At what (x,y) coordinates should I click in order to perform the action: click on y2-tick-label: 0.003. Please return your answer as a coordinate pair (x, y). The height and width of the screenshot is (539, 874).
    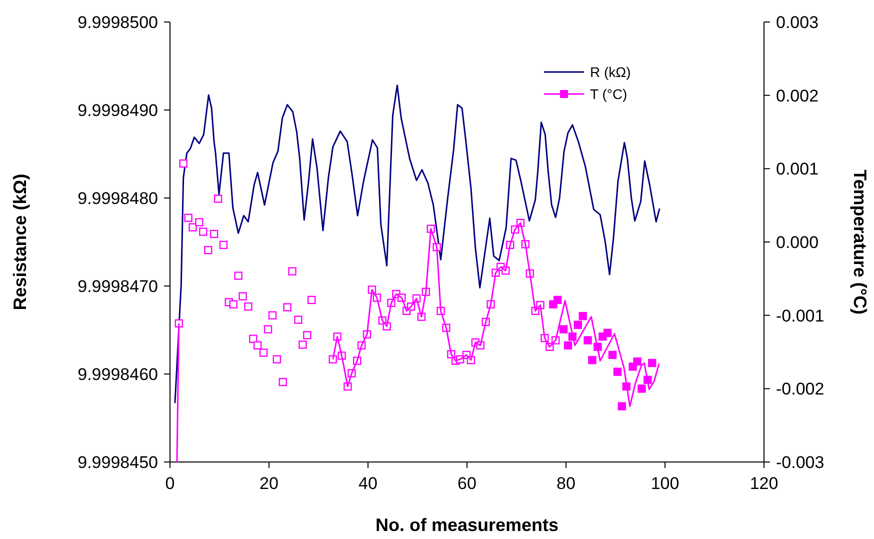
    Looking at the image, I should click on (797, 22).